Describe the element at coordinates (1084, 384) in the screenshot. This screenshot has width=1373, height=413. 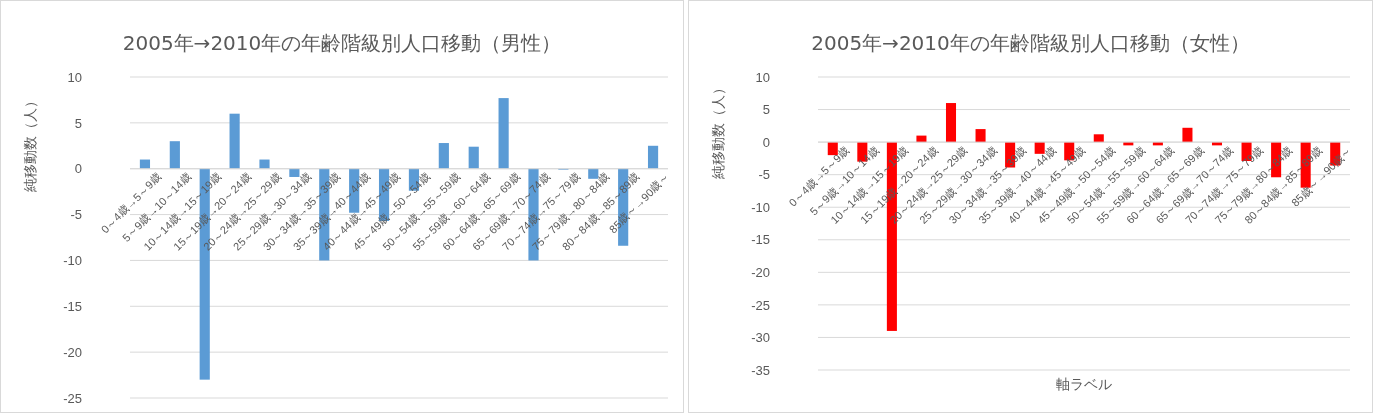
I see `x-axis-title: 軸ラベル` at that location.